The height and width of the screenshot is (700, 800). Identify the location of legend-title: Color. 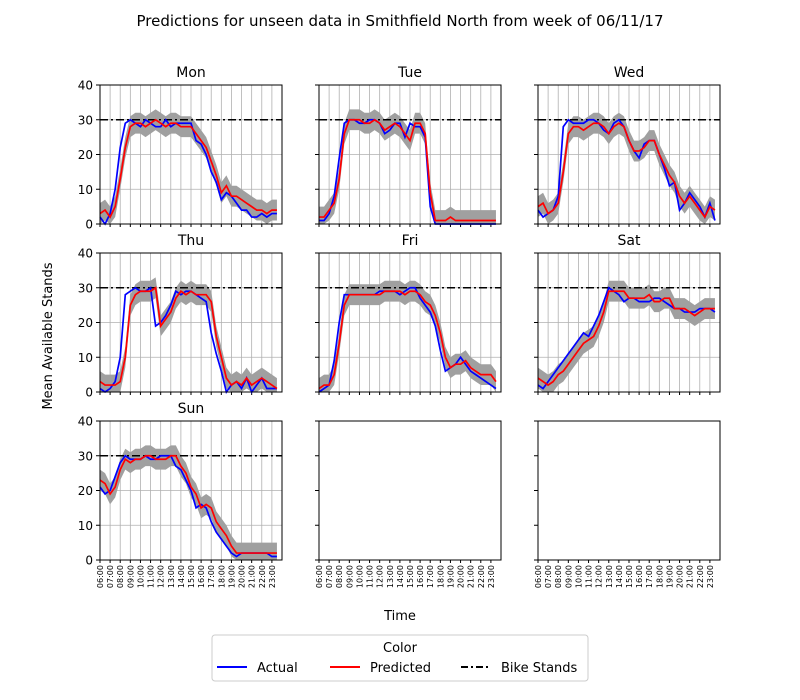
(400, 648).